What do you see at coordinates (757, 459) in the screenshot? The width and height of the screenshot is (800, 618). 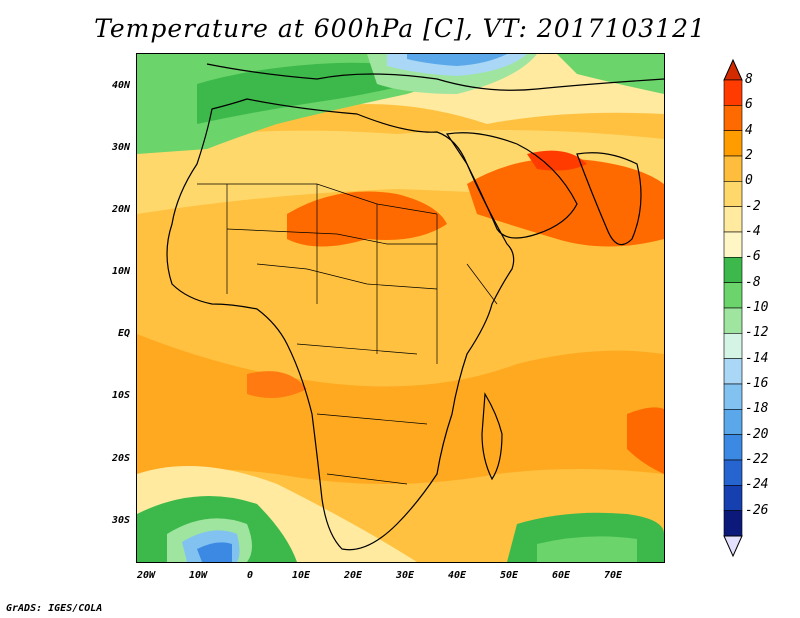 I see `colorbar-label: -22` at bounding box center [757, 459].